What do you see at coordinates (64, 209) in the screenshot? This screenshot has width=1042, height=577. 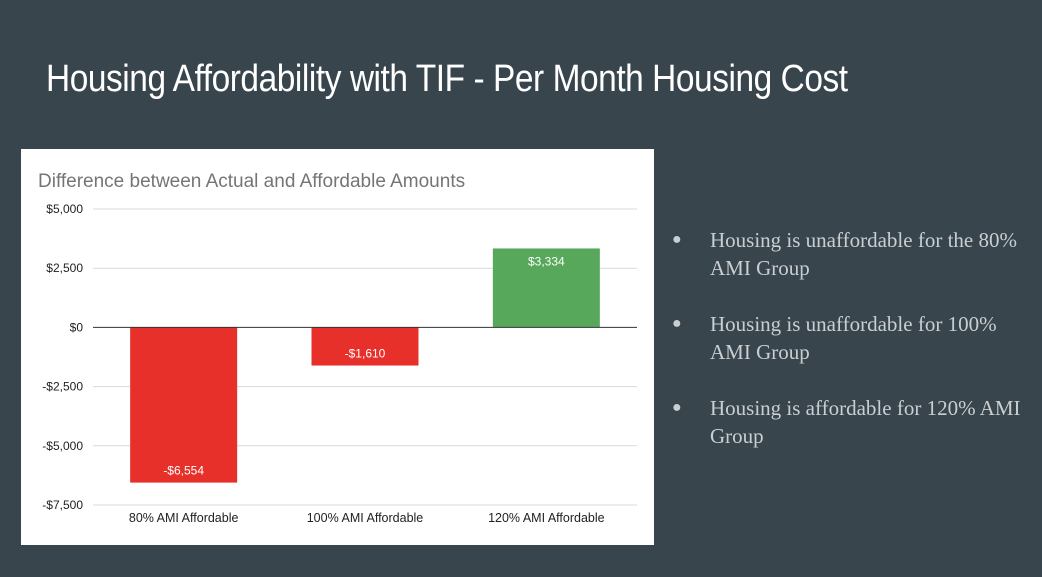 I see `y-tick-label: $5,000` at bounding box center [64, 209].